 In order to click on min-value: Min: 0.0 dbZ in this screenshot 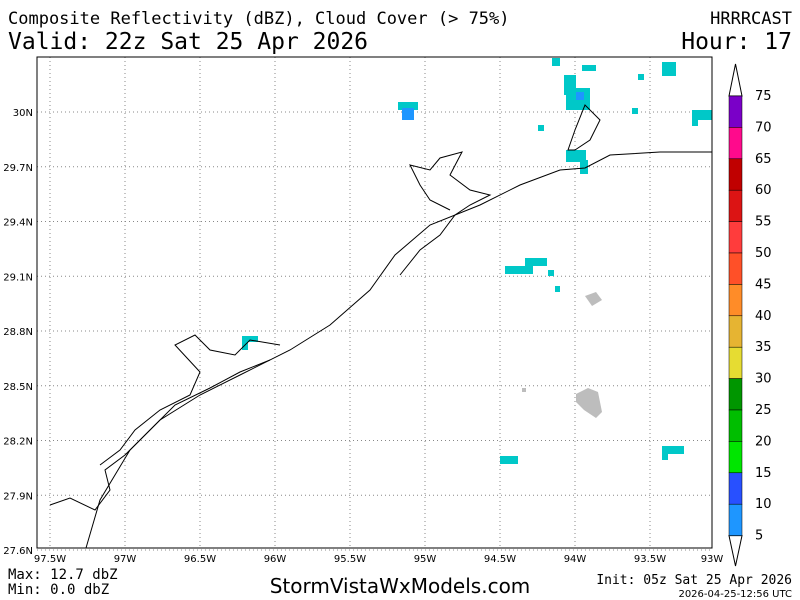, I will do `click(58, 590)`.